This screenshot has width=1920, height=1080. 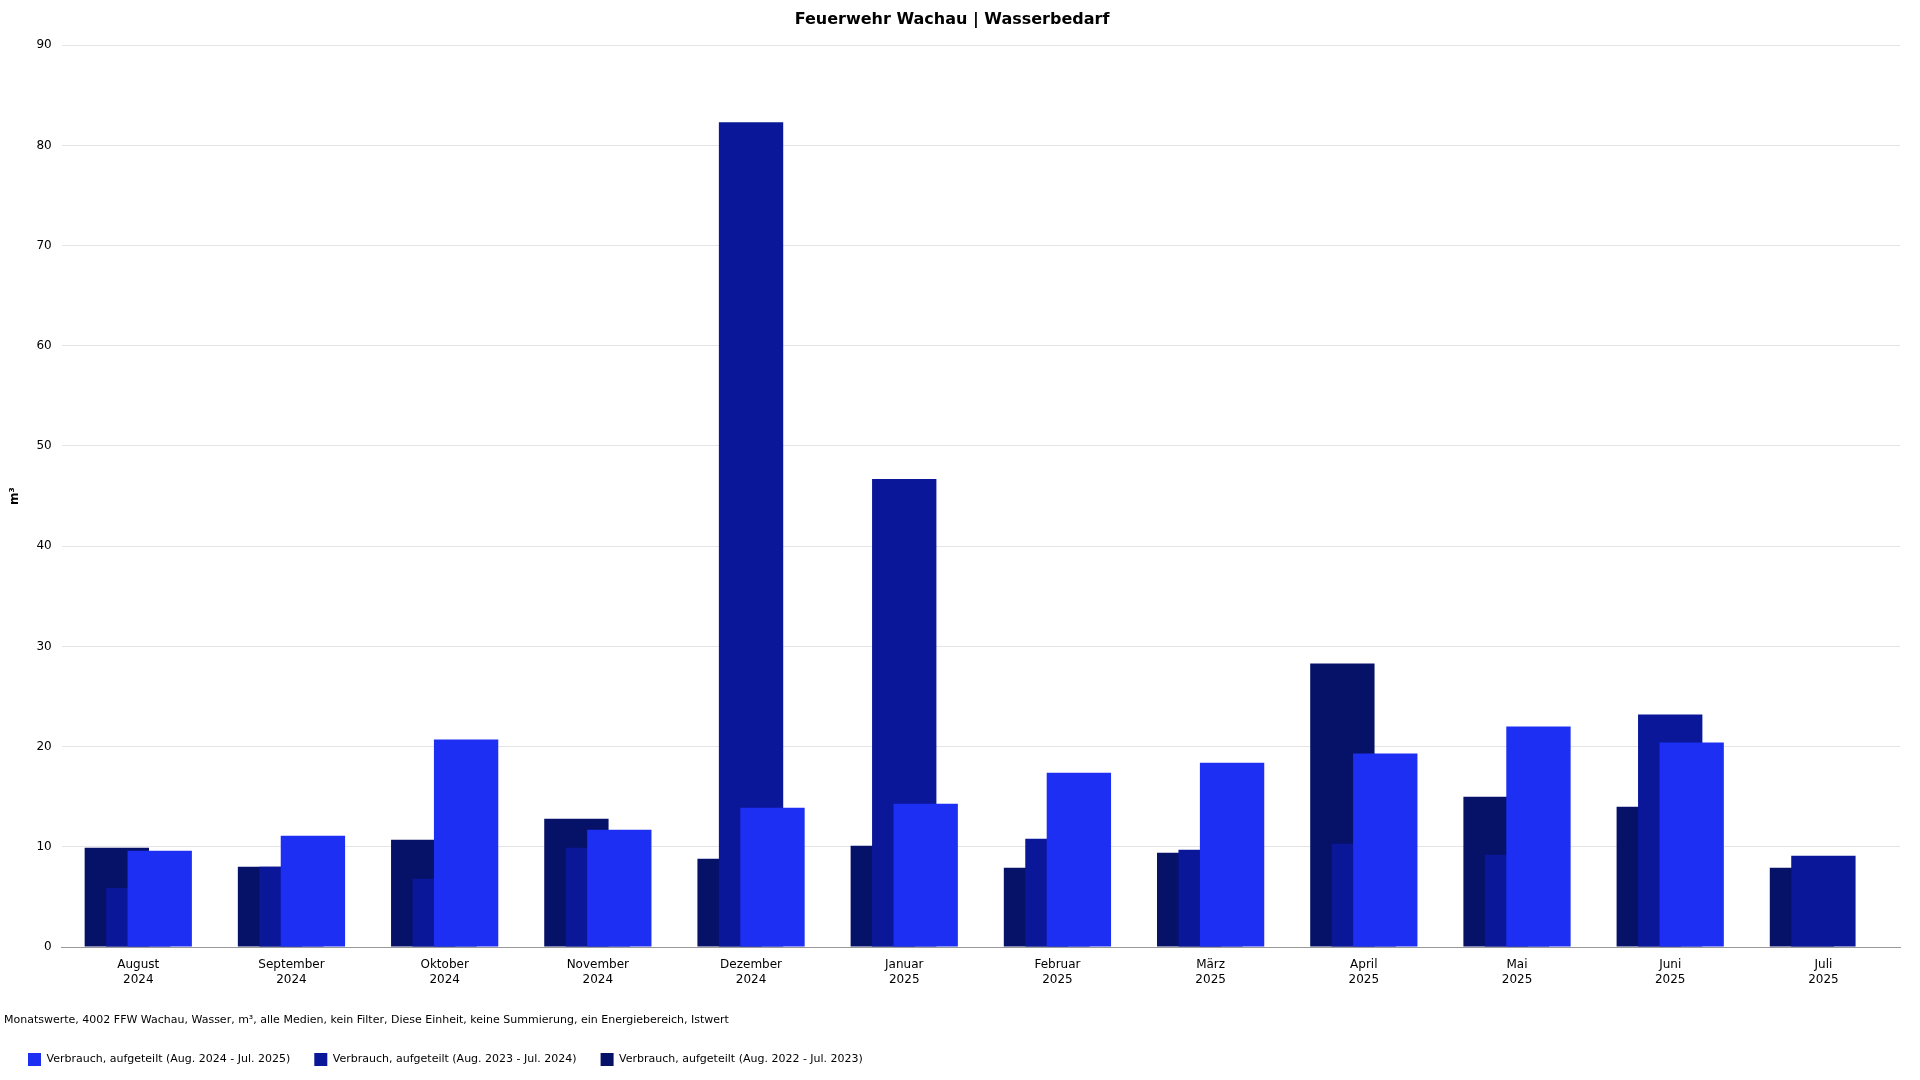 What do you see at coordinates (44, 645) in the screenshot?
I see `y-tick-label: 30` at bounding box center [44, 645].